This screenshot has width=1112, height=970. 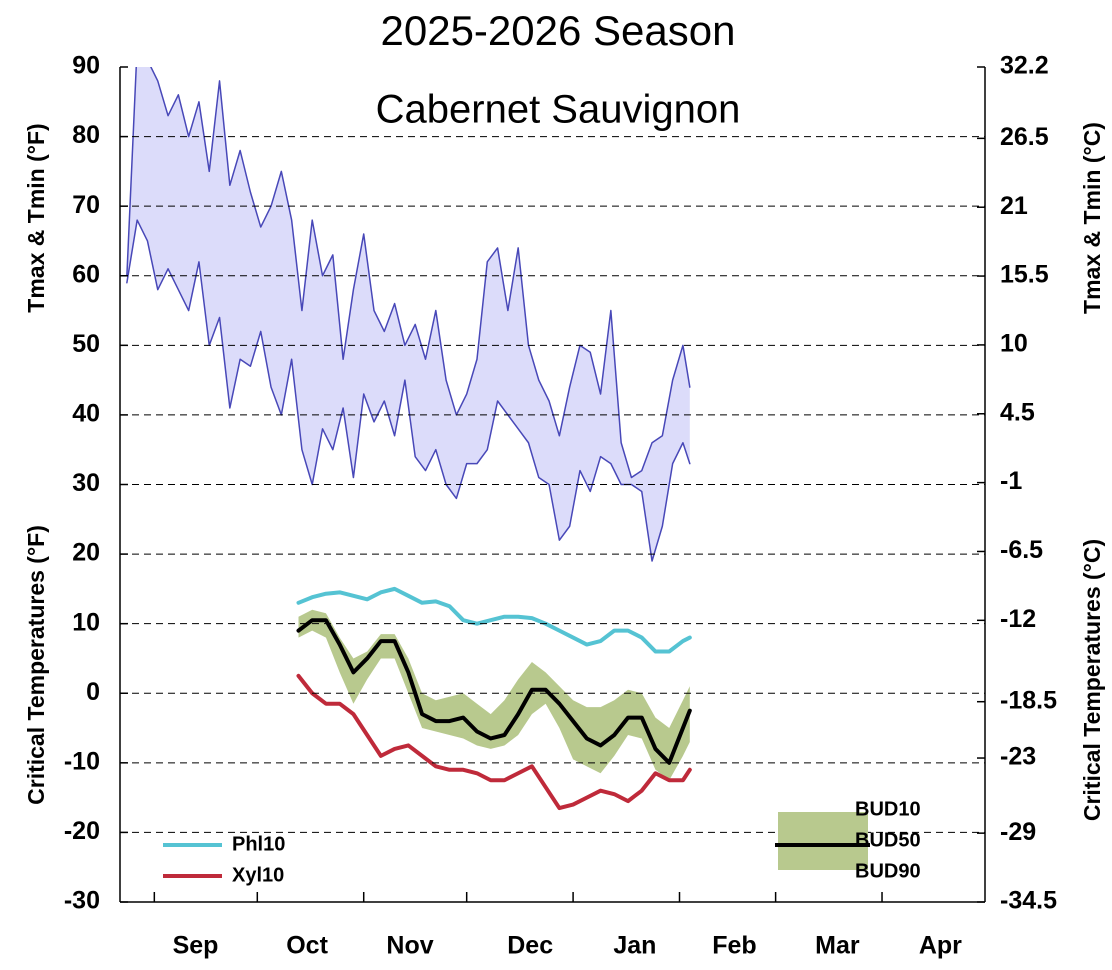 I want to click on y2-tick-label: -18.5, so click(x=1028, y=700).